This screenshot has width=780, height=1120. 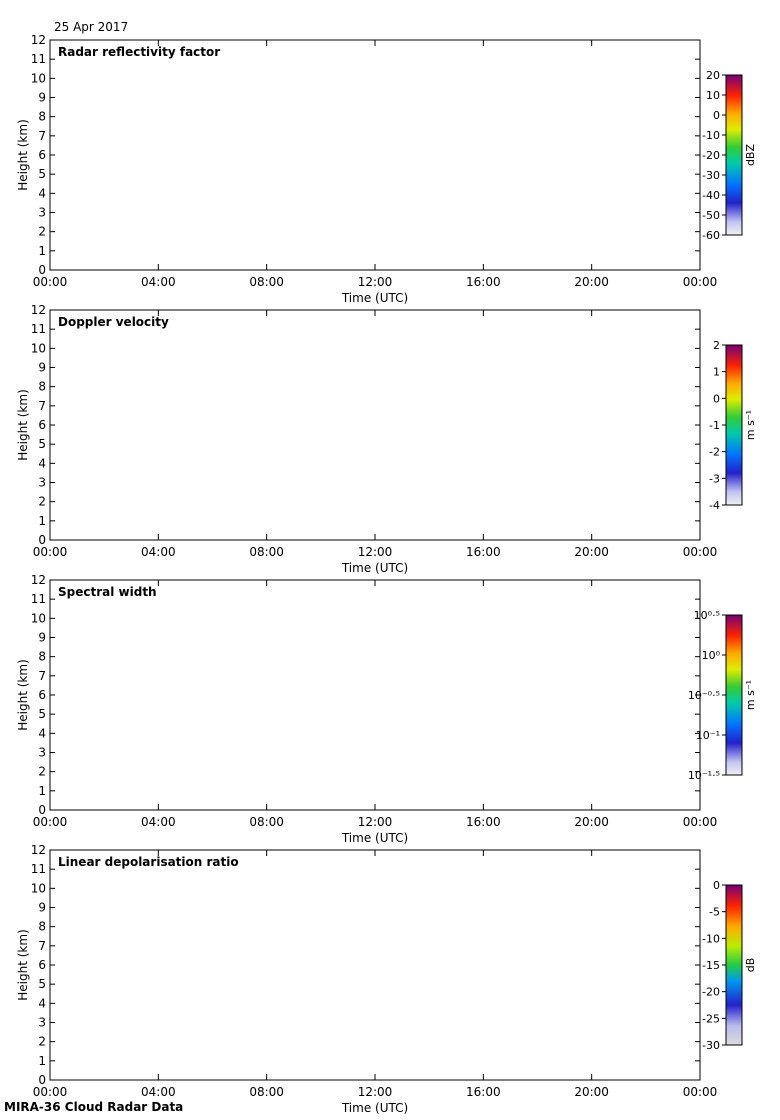 I want to click on colorbar-tick-label: -3, so click(x=714, y=478).